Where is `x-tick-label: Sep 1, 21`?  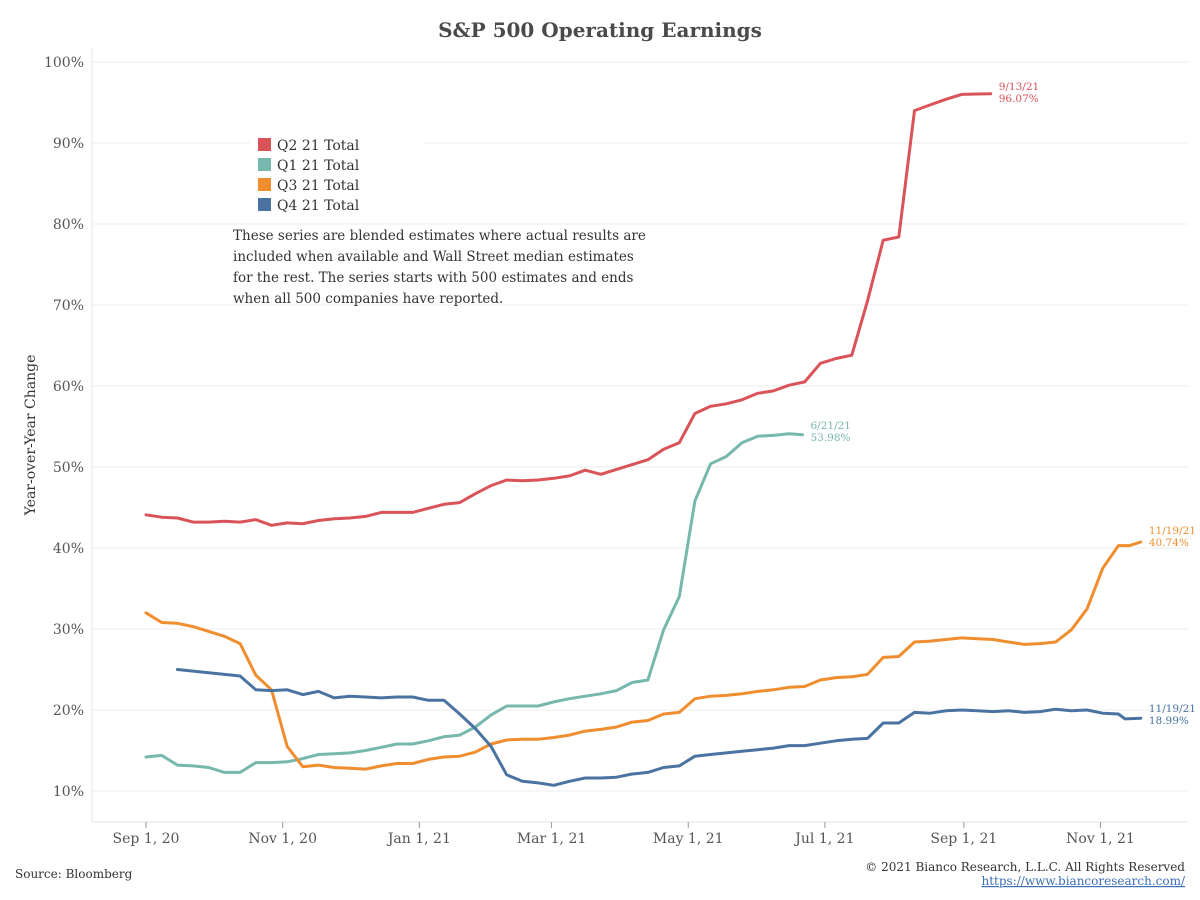 x-tick-label: Sep 1, 21 is located at coordinates (963, 839).